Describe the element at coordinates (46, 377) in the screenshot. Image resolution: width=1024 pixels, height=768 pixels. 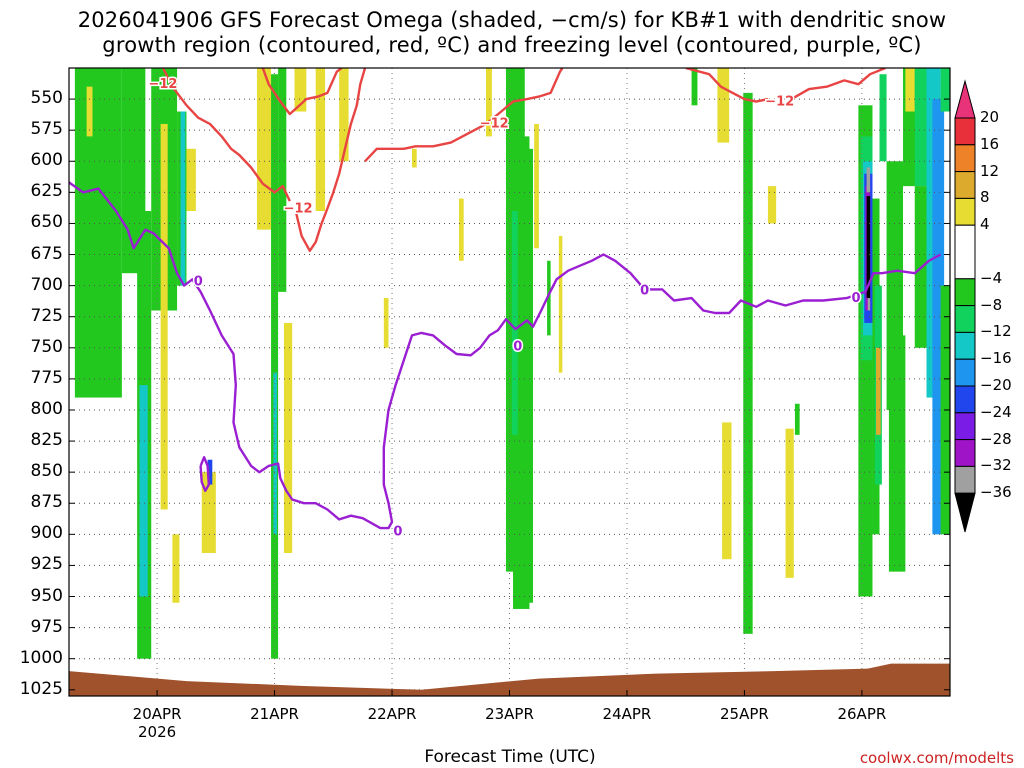
I see `y-tick-label: 775` at that location.